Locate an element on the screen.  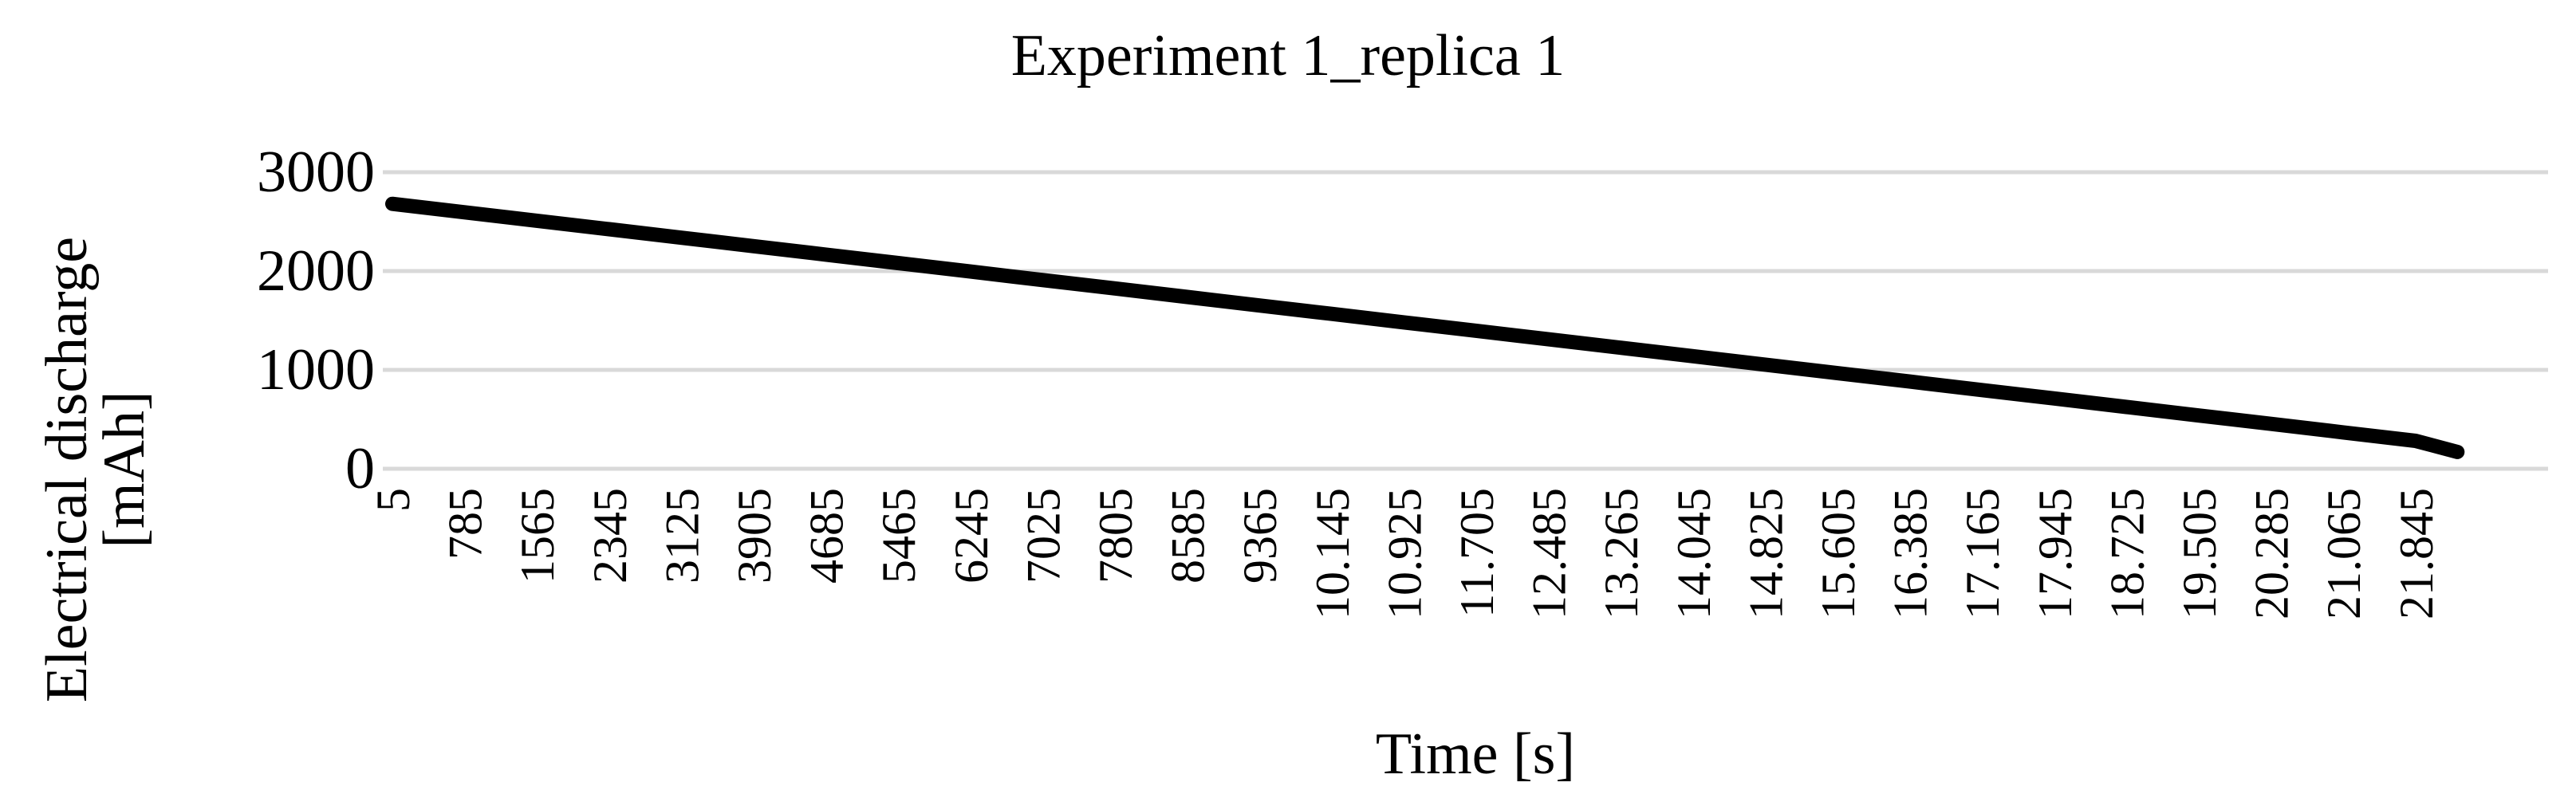
x-tick-label: 21.845 is located at coordinates (2416, 553).